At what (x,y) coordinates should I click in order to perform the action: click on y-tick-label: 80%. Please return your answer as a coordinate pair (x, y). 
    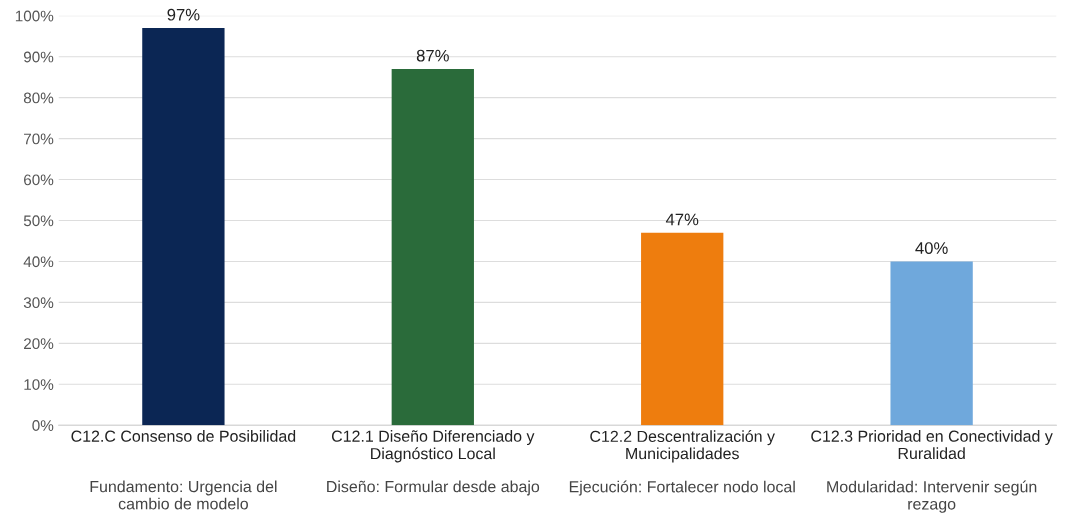
    Looking at the image, I should click on (38, 98).